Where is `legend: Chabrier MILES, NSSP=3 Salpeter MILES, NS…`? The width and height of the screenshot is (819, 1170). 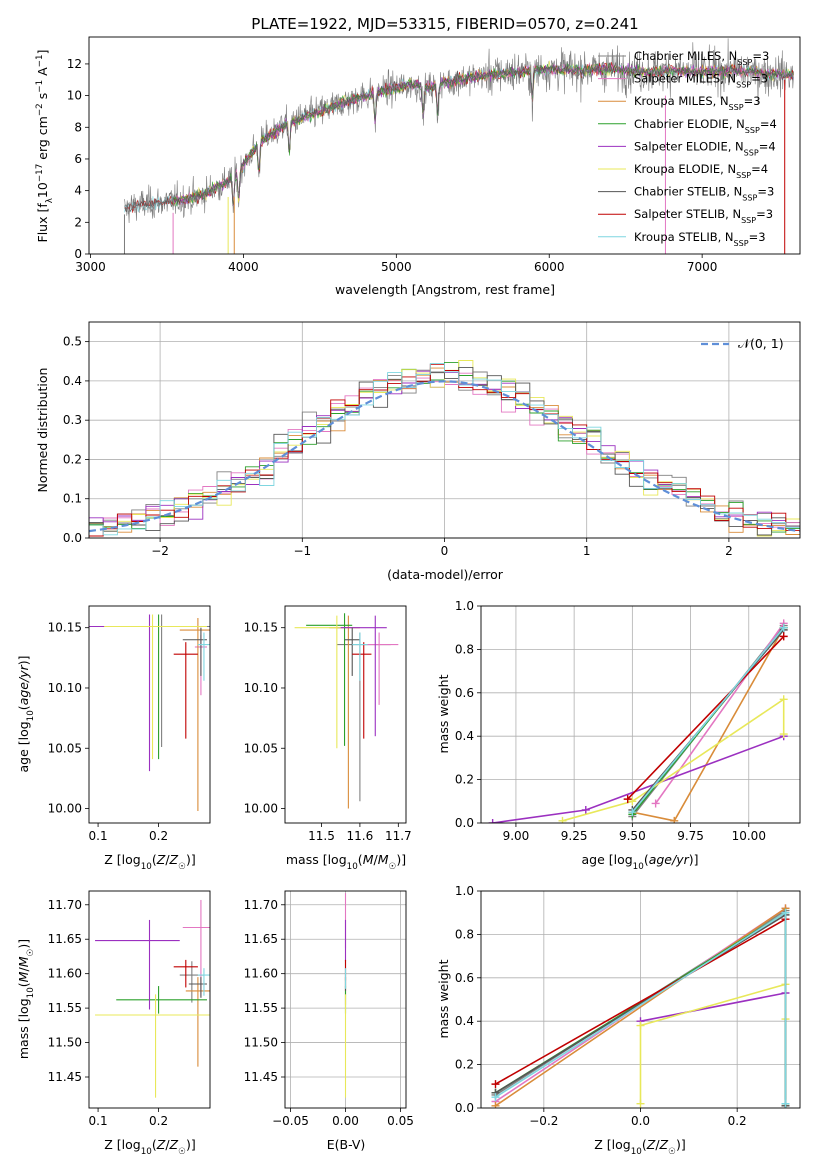 legend: Chabrier MILES, NSSP=3 Salpeter MILES, NS… is located at coordinates (687, 148).